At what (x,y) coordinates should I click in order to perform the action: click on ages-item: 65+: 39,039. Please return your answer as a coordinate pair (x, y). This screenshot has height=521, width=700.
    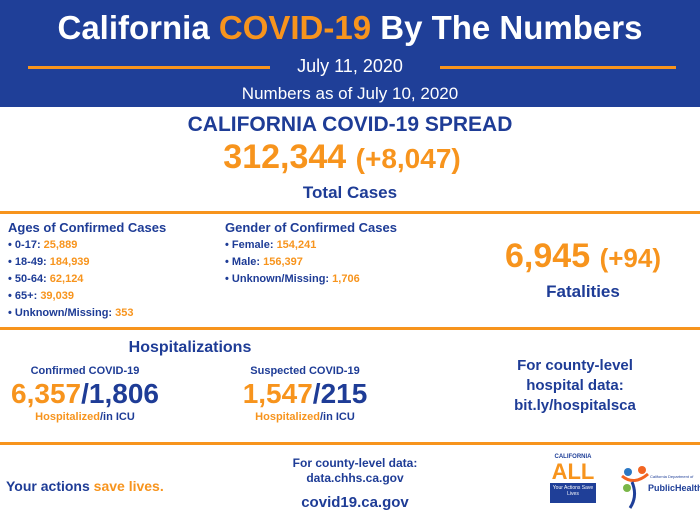
    Looking at the image, I should click on (87, 296).